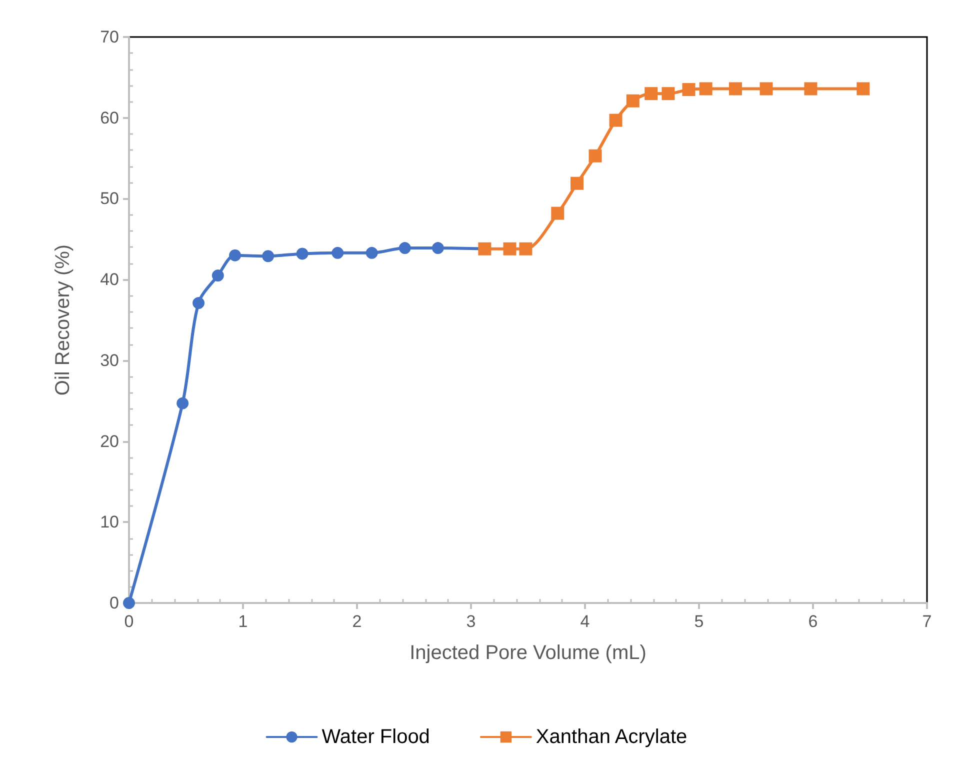  What do you see at coordinates (813, 621) in the screenshot?
I see `x-tick-label: 6` at bounding box center [813, 621].